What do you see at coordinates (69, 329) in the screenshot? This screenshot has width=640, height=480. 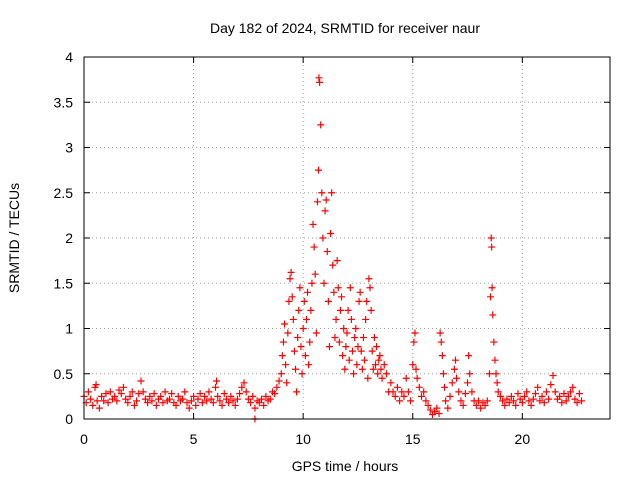 I see `y-tick-label: 1` at bounding box center [69, 329].